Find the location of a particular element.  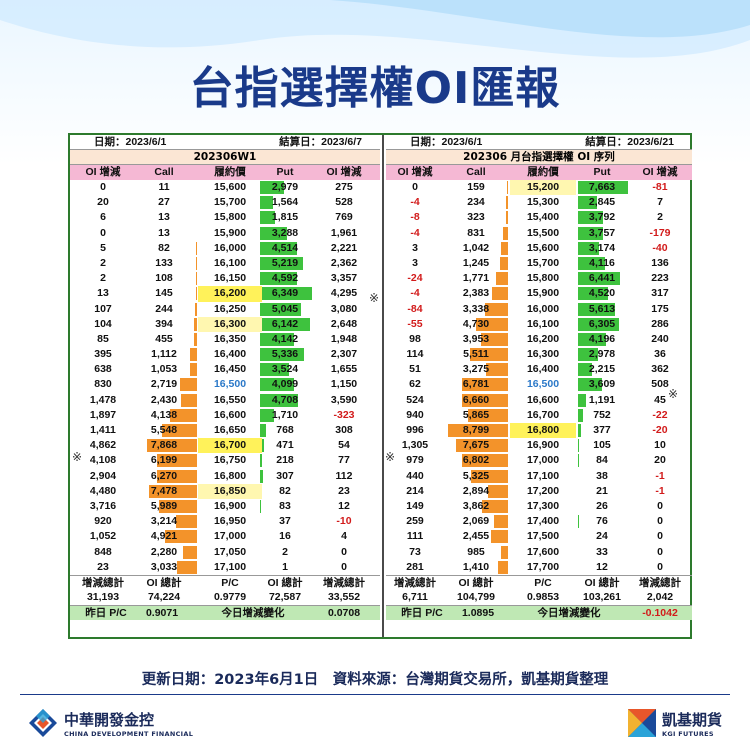

totals-cell: 0.9779 is located at coordinates (230, 596).